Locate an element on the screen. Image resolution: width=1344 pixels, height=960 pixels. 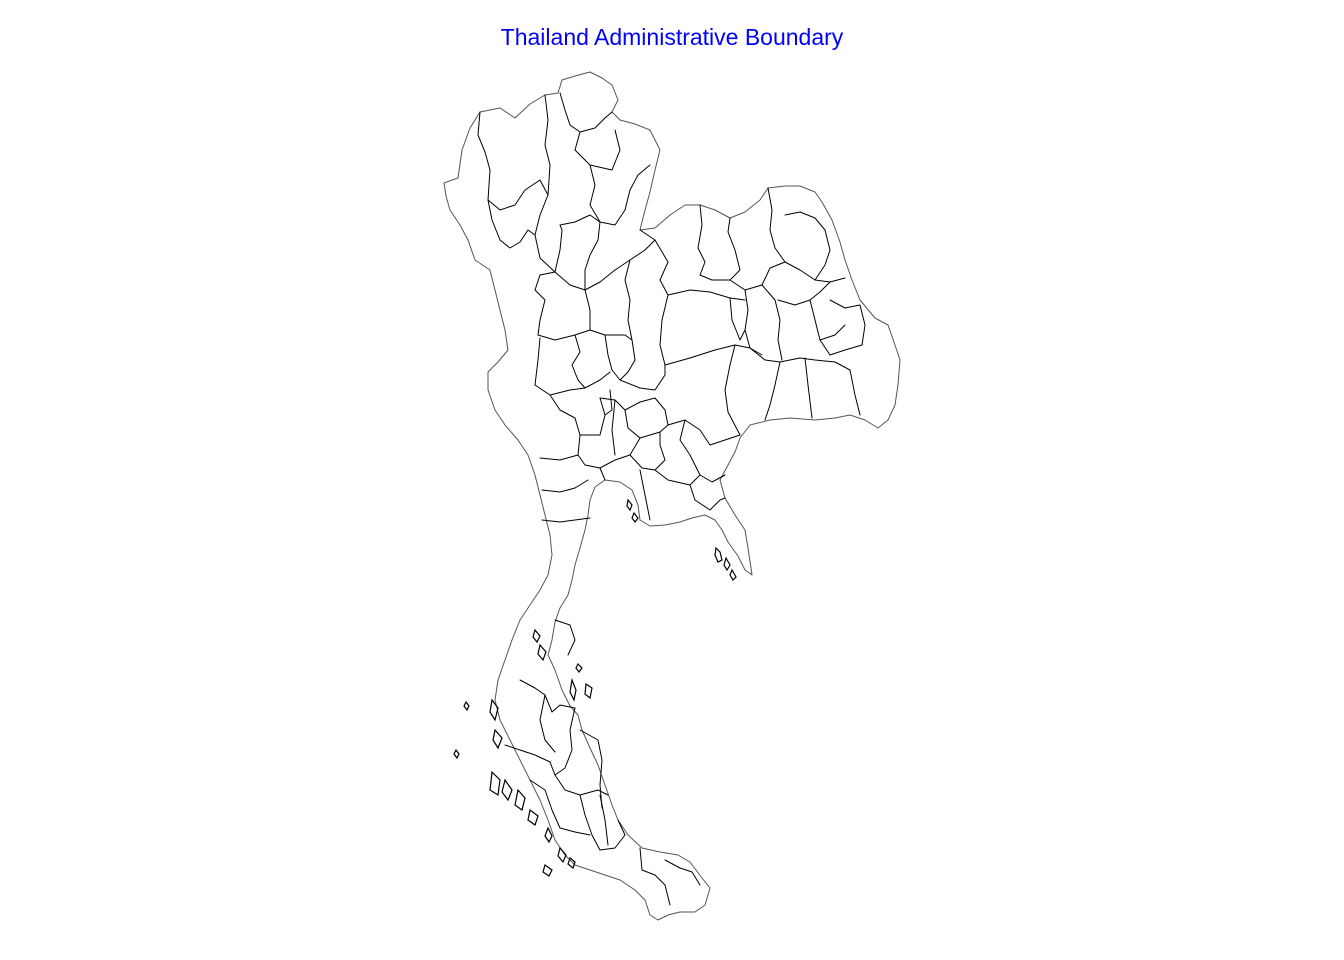
island-markers is located at coordinates (595, 687).